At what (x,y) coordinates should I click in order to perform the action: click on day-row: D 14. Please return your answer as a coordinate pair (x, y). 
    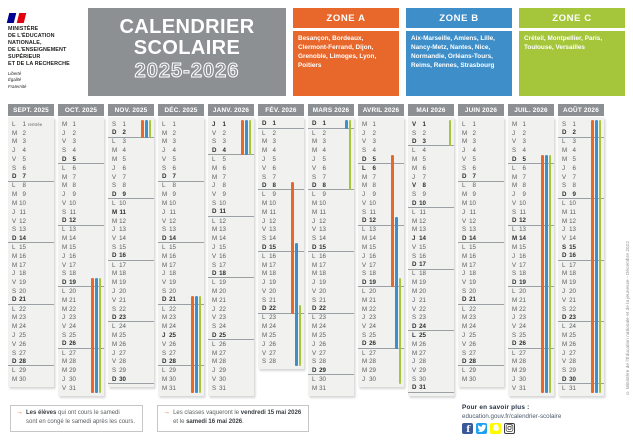
    Looking at the image, I should click on (31, 239).